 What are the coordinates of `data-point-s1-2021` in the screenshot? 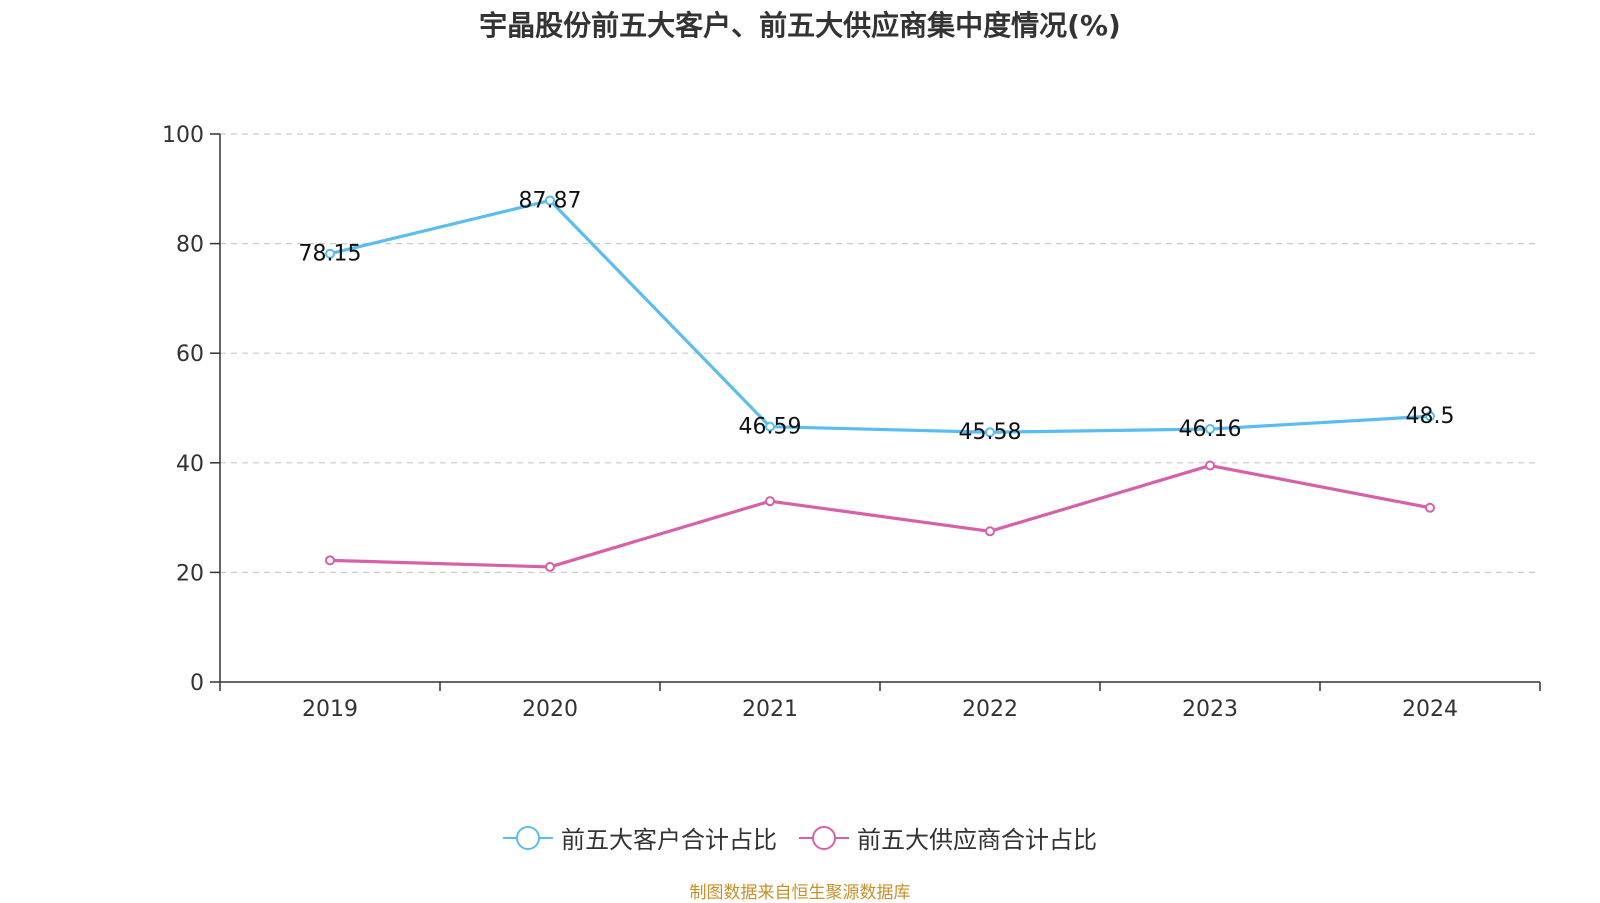 It's located at (770, 501).